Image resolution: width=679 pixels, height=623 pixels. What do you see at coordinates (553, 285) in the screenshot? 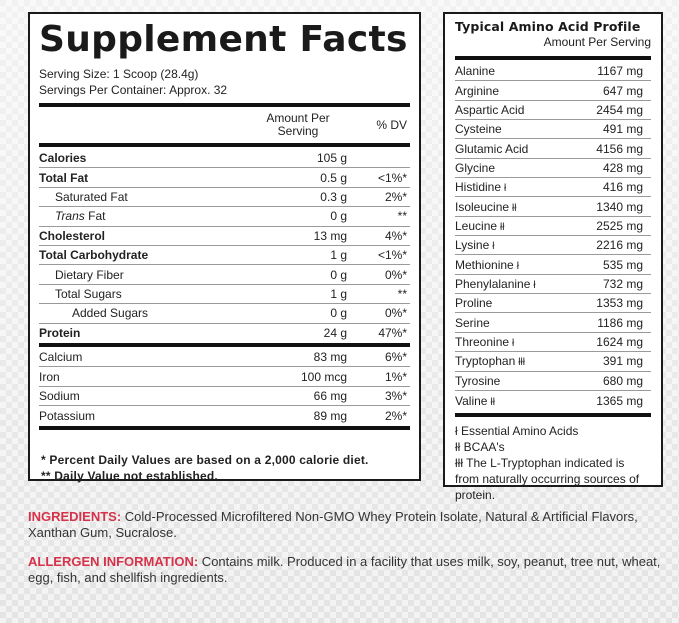
I see `amino-row-phenylalanine: Phenylalanine ł 732 mg` at bounding box center [553, 285].